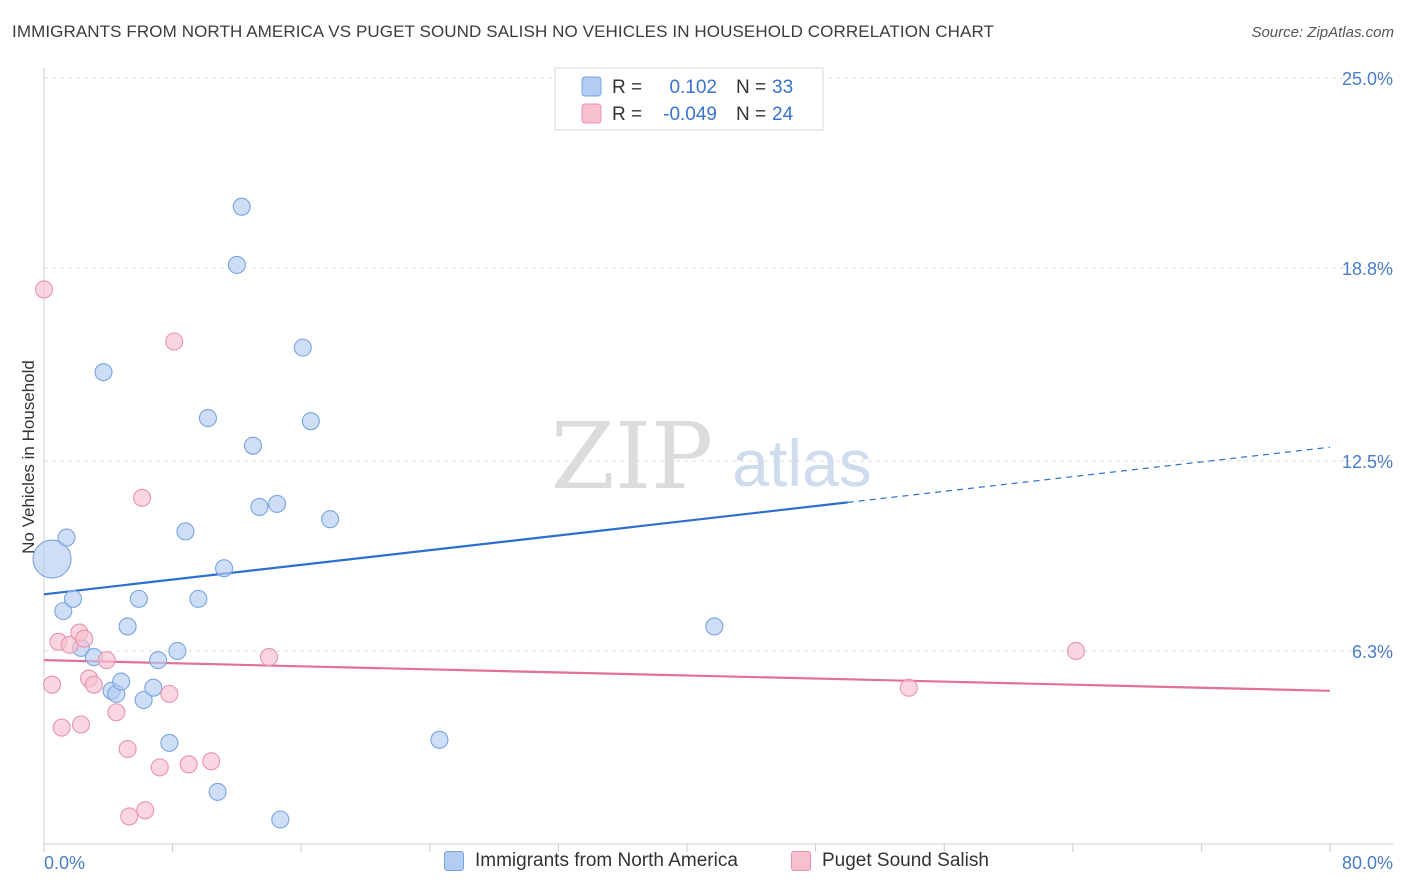 The image size is (1406, 892). Describe the element at coordinates (751, 87) in the screenshot. I see `legend-blue-n-label: N =` at that location.